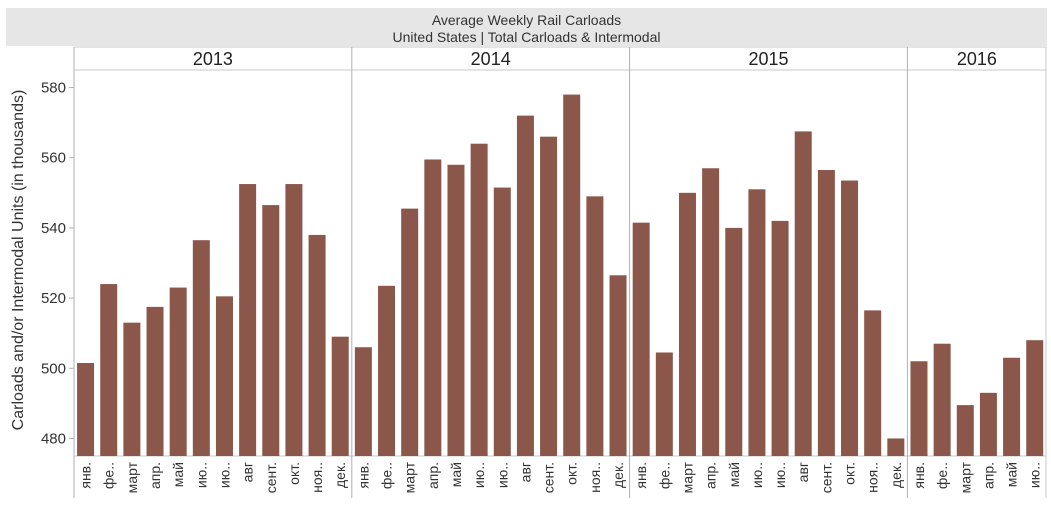  Describe the element at coordinates (977, 59) in the screenshot. I see `panel-year-label: 2016` at that location.